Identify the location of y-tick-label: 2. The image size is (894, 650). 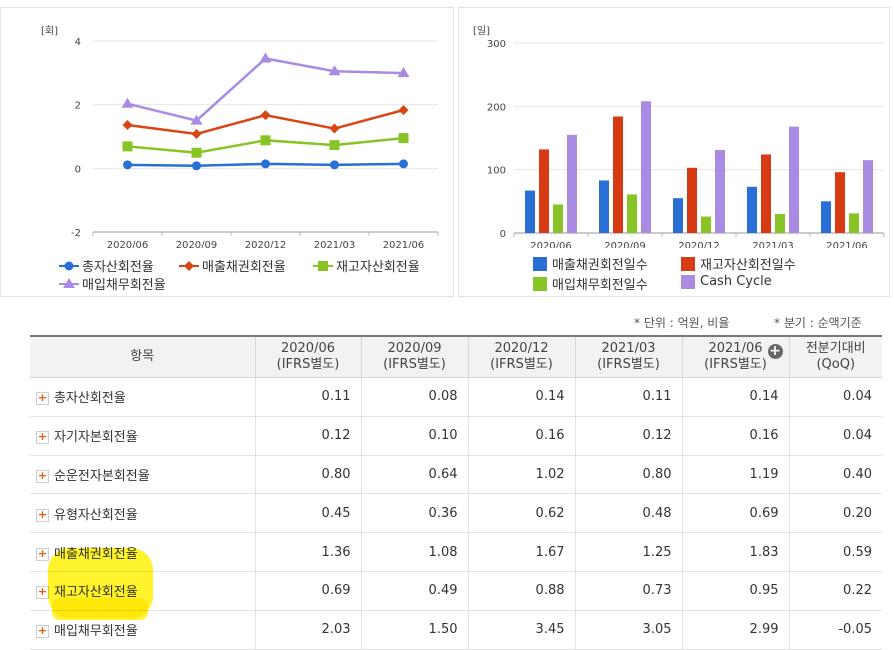
(78, 106).